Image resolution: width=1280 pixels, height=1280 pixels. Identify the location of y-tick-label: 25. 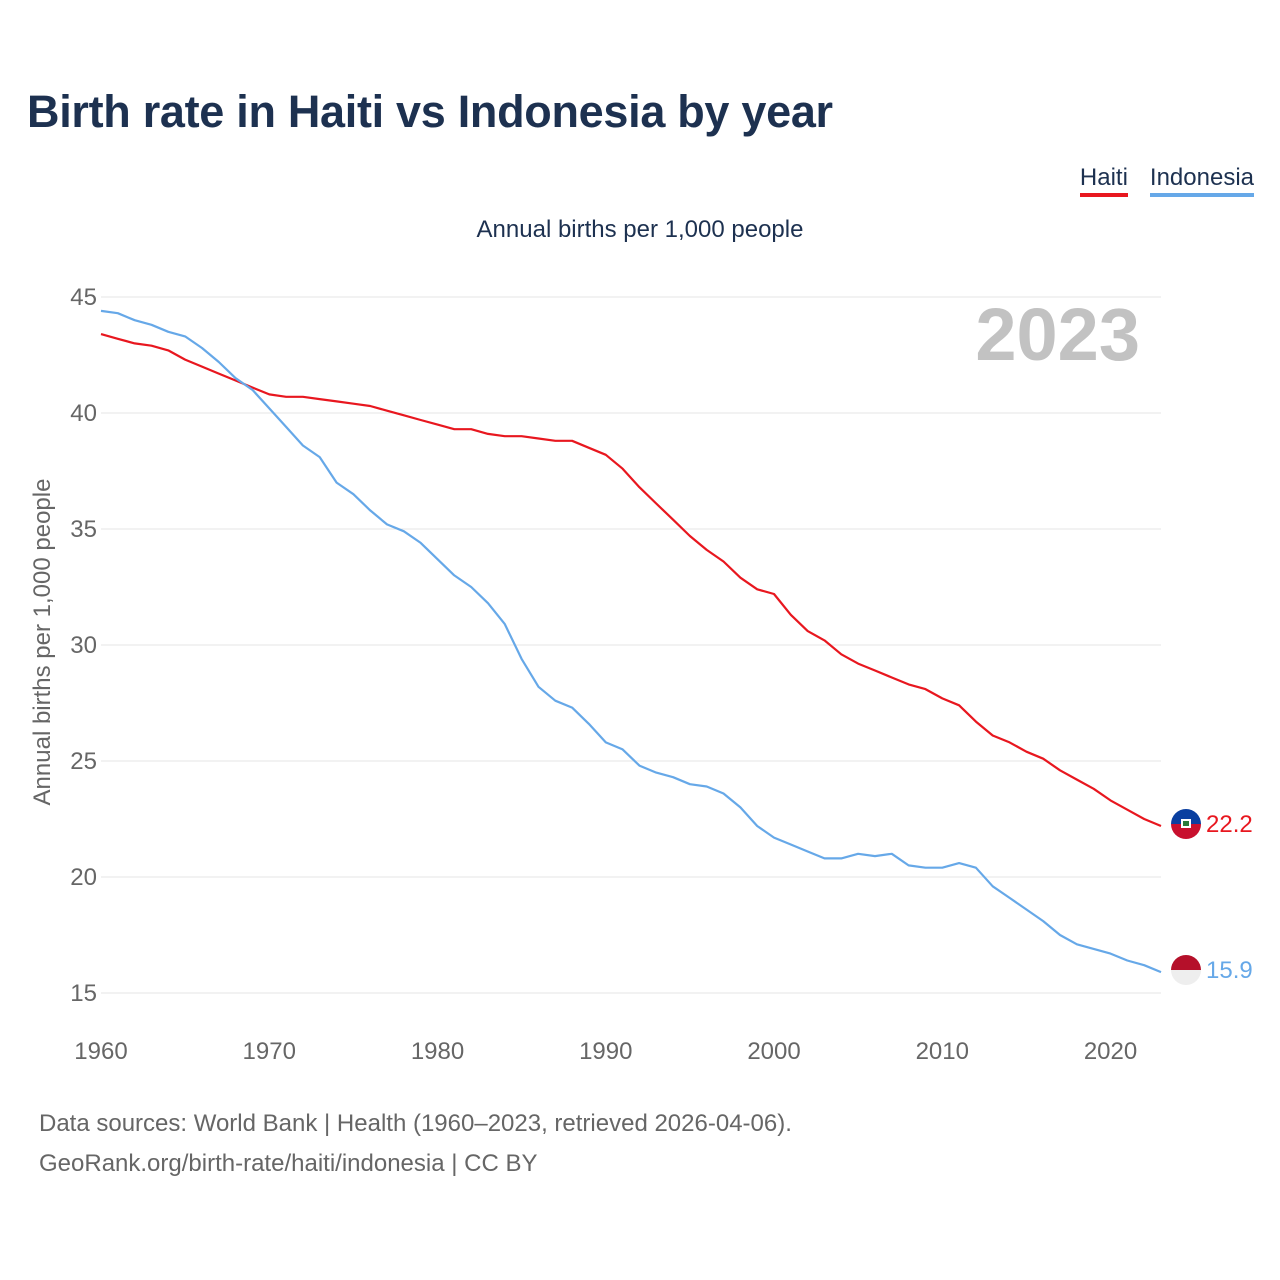
(83, 761).